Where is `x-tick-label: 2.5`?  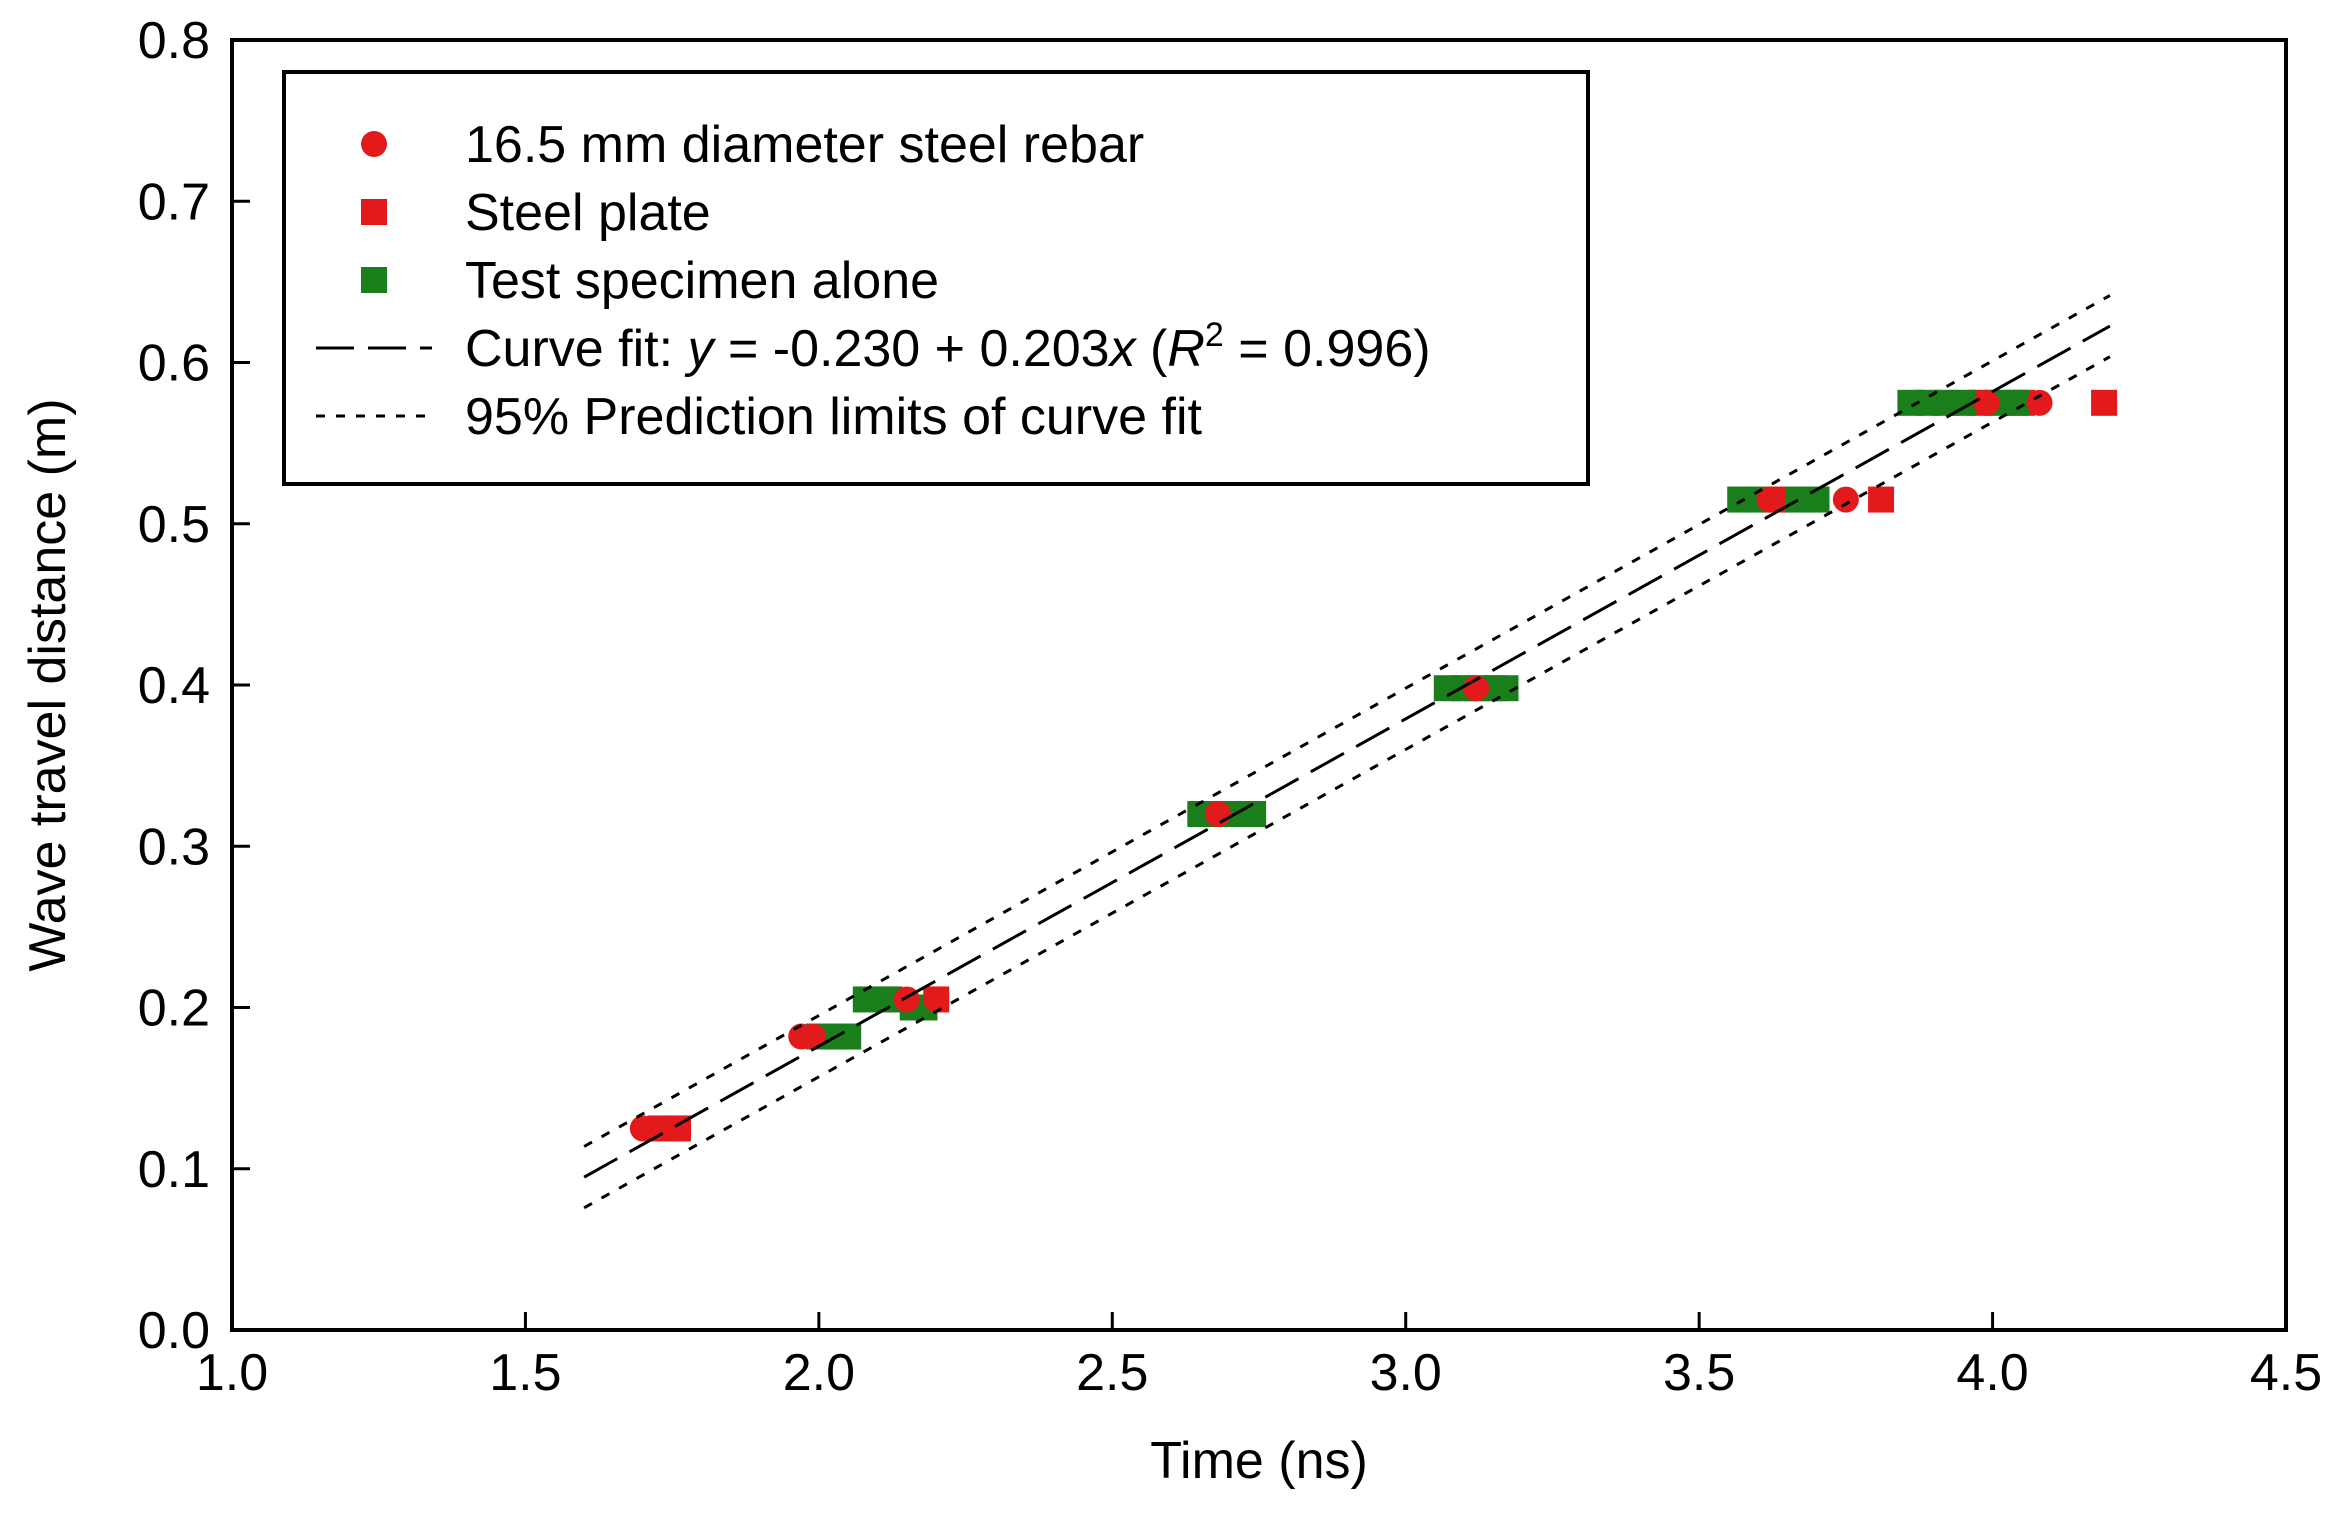
x-tick-label: 2.5 is located at coordinates (1112, 1373).